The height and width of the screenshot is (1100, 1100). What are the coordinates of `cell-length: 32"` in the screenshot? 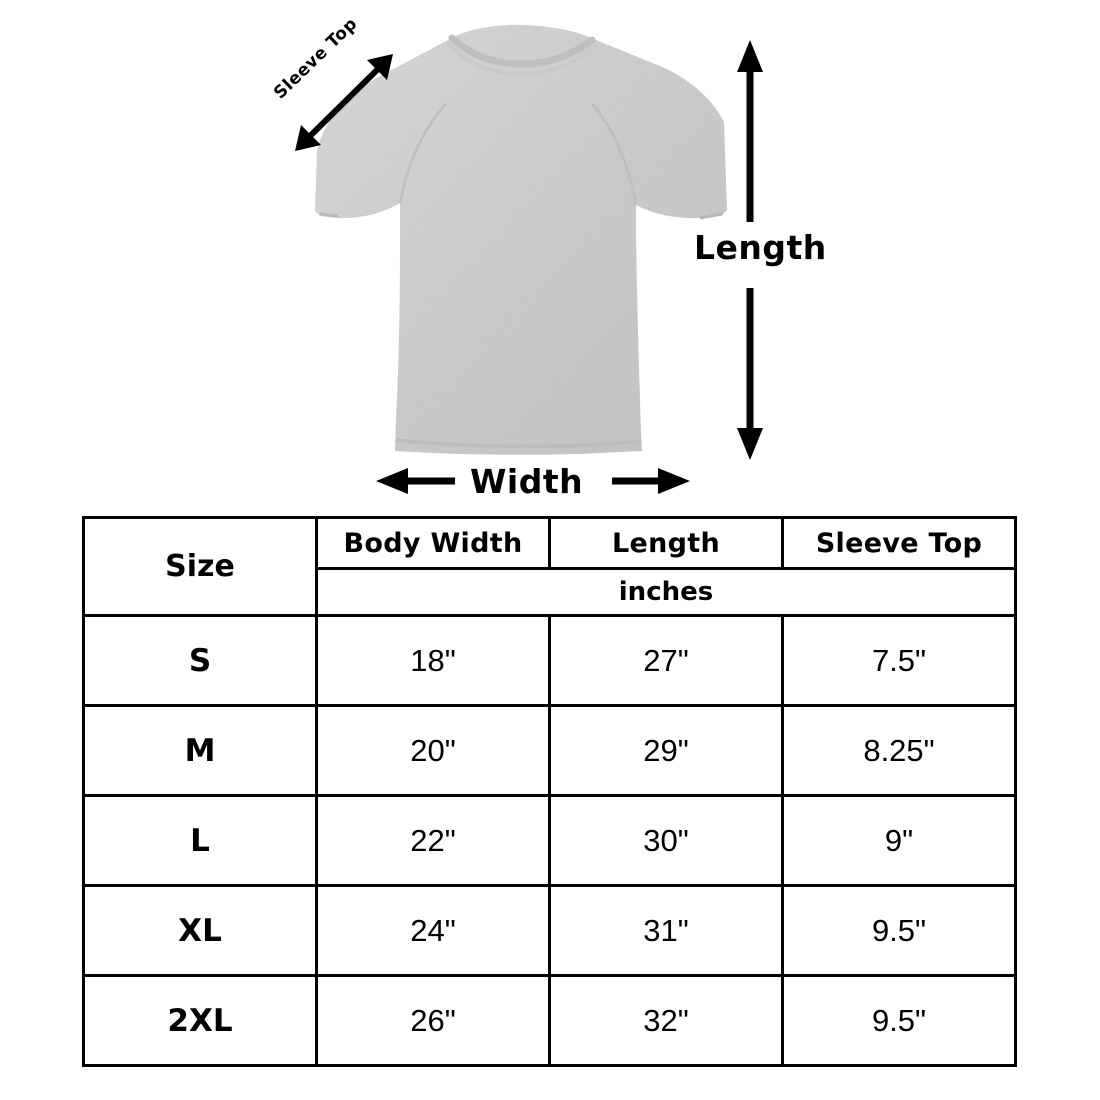 It's located at (666, 1020).